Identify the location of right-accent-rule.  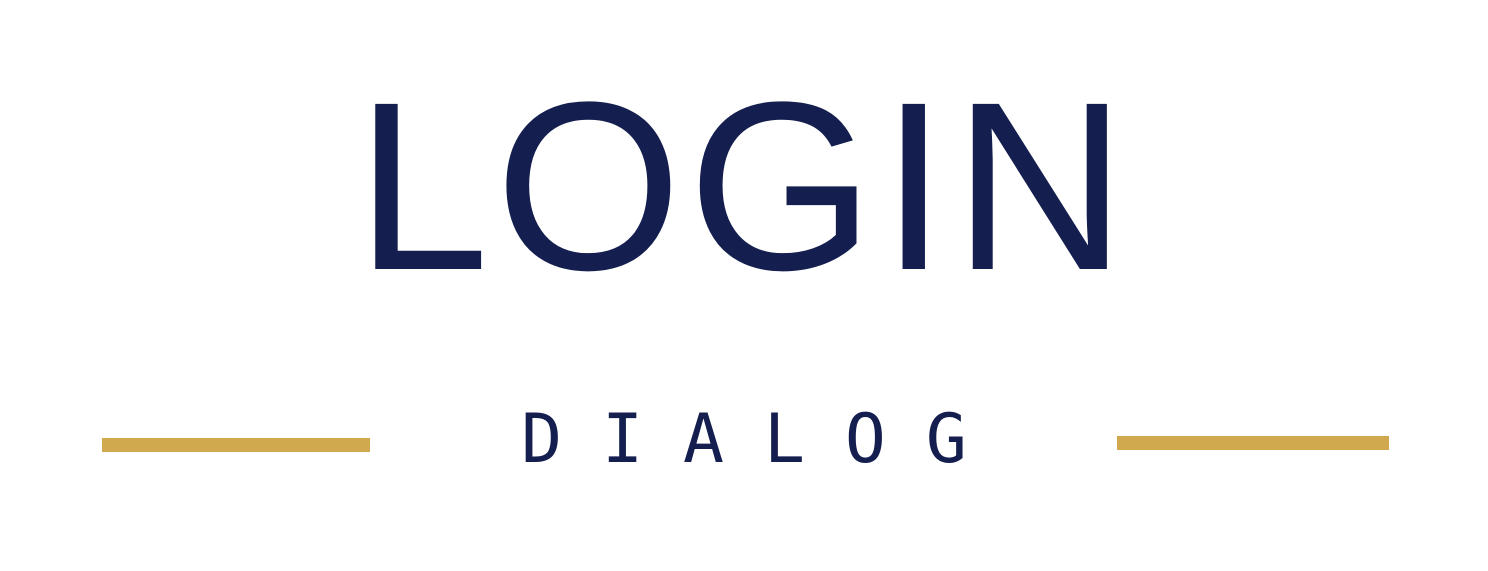
(1253, 443).